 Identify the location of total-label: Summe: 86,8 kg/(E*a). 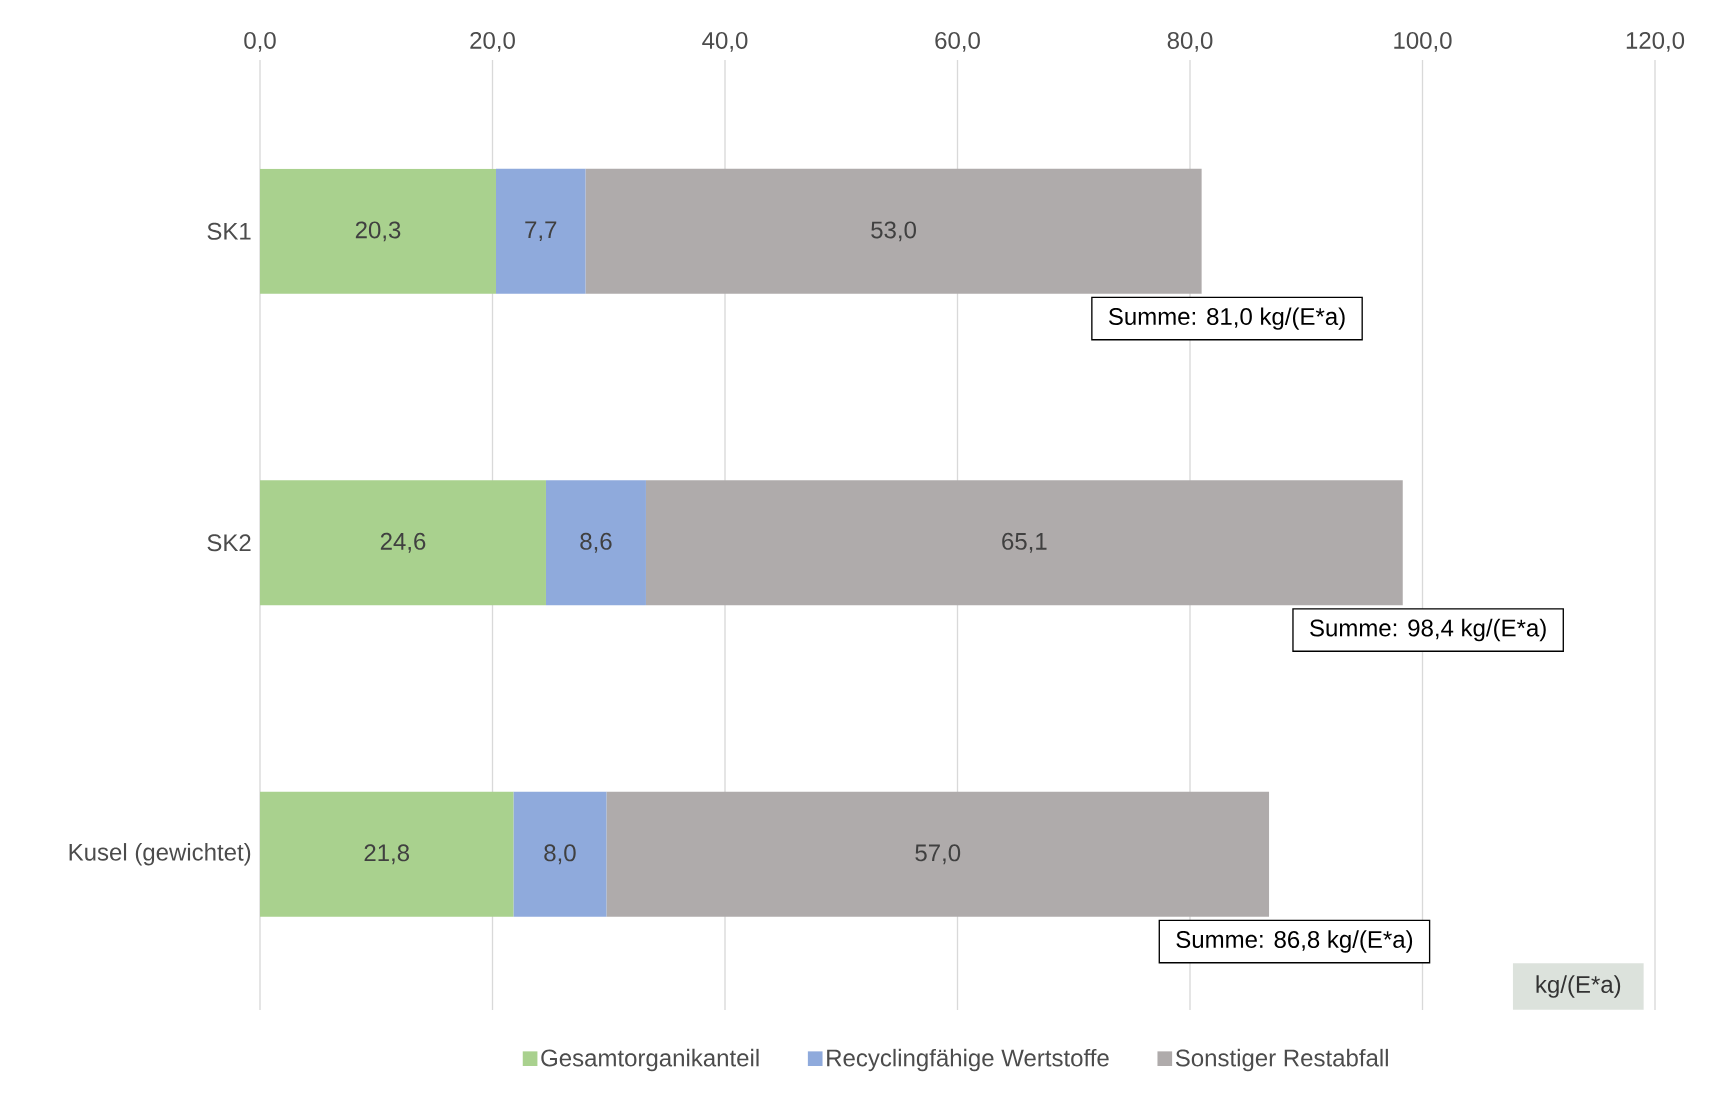
(1294, 941).